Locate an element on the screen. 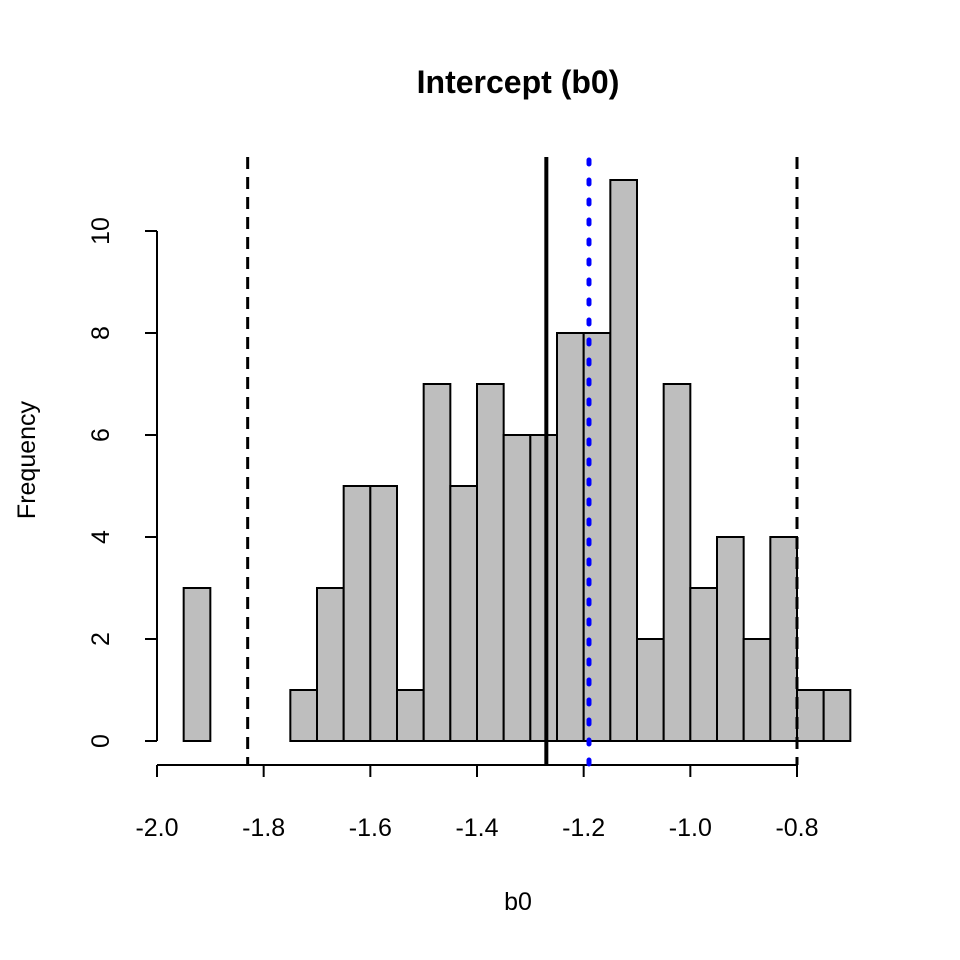 The width and height of the screenshot is (960, 960). y-tick-label: 8 is located at coordinates (101, 333).